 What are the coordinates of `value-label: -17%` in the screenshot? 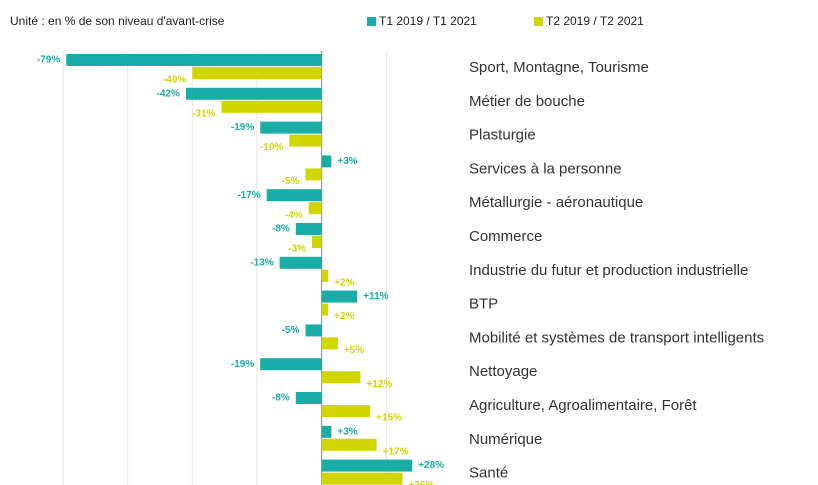 It's located at (248, 195).